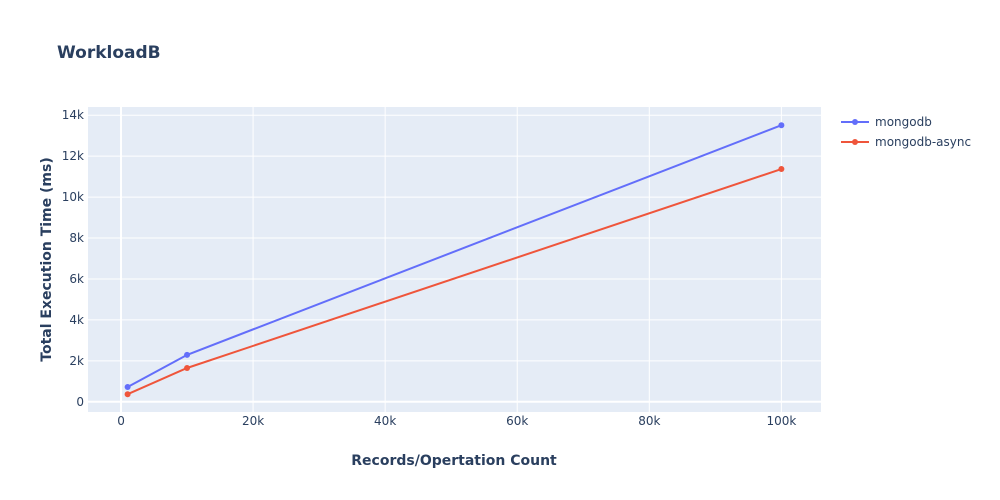 This screenshot has height=500, width=1000. What do you see at coordinates (80, 402) in the screenshot?
I see `y-tick-label: 0` at bounding box center [80, 402].